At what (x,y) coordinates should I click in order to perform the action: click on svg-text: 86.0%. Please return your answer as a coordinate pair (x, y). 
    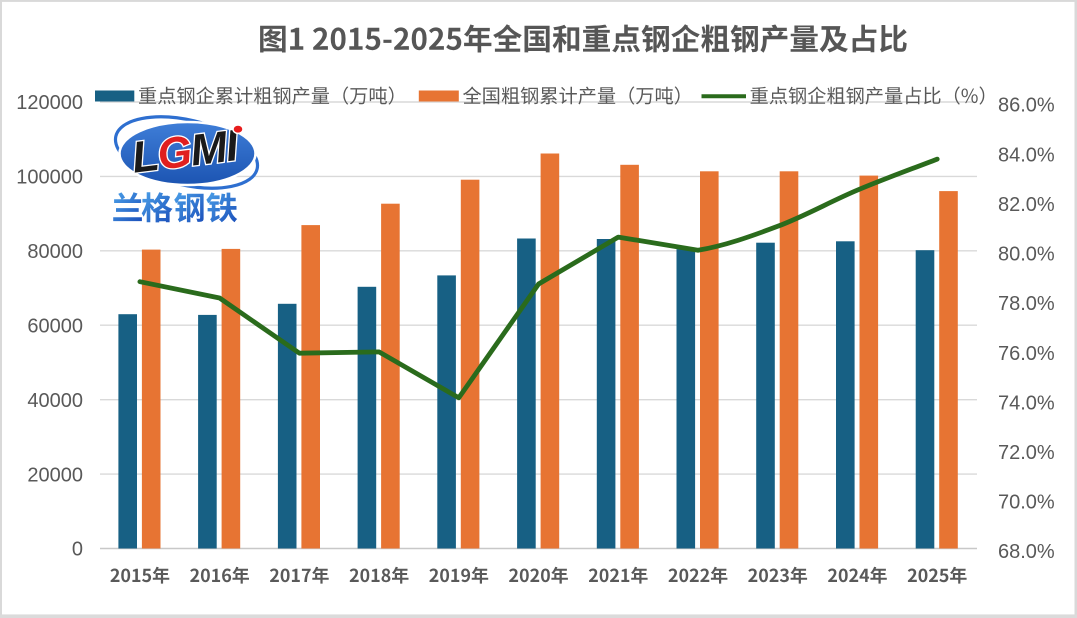
    Looking at the image, I should click on (1026, 106).